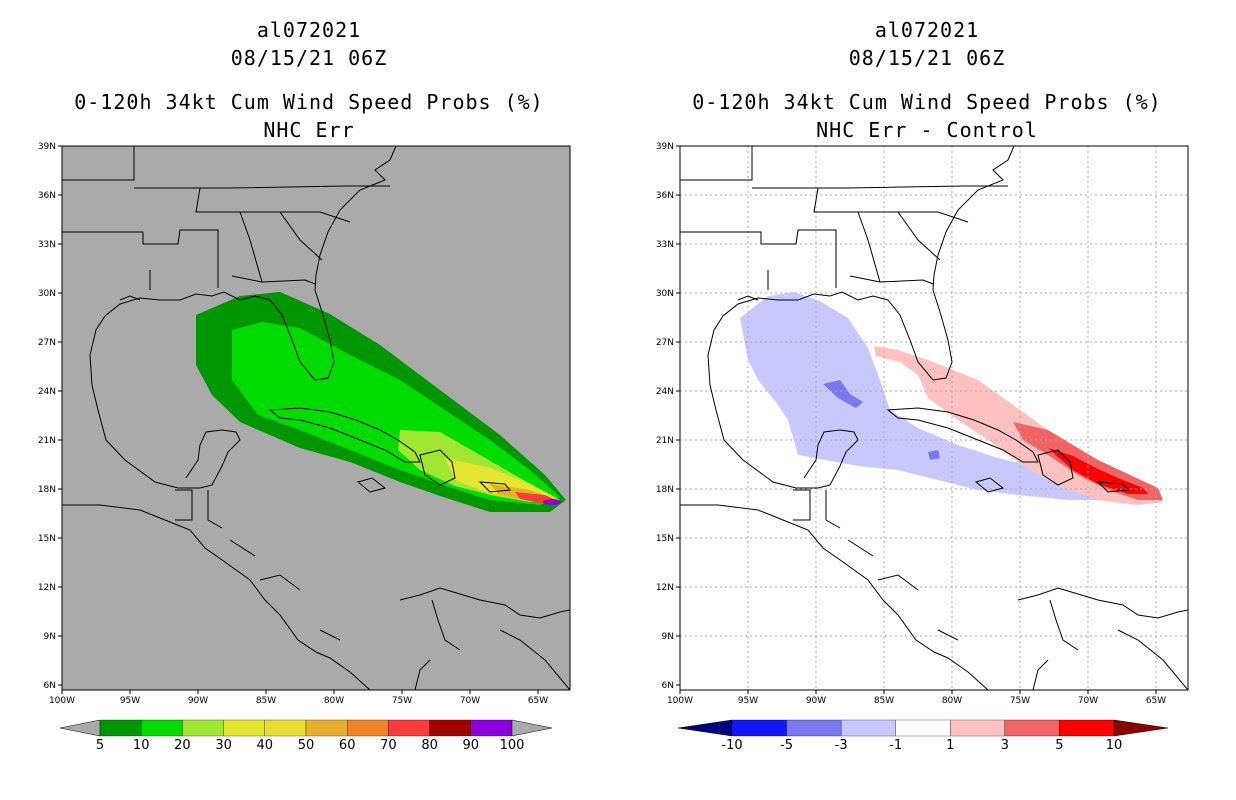 The image size is (1236, 800). I want to click on colorbar-label: 70, so click(388, 745).